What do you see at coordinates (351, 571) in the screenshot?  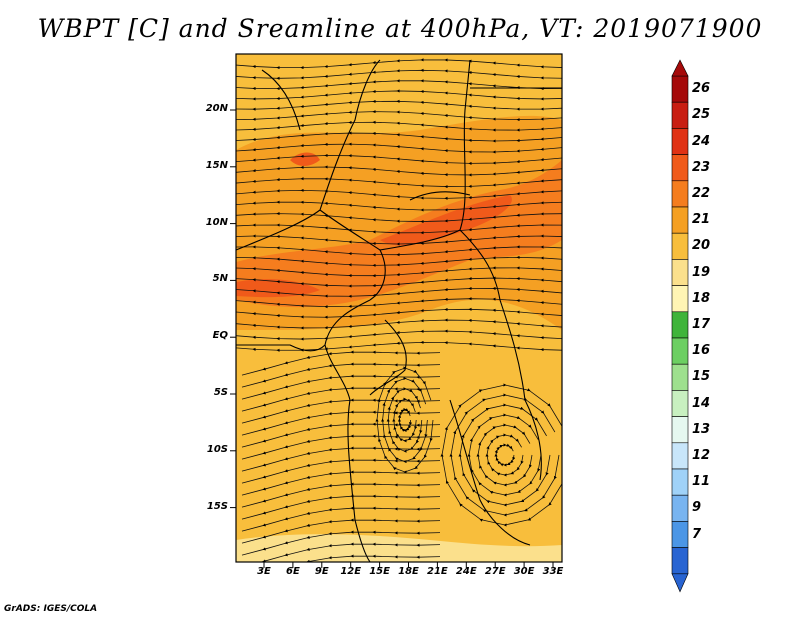 I see `lon-tick-label: 12E` at bounding box center [351, 571].